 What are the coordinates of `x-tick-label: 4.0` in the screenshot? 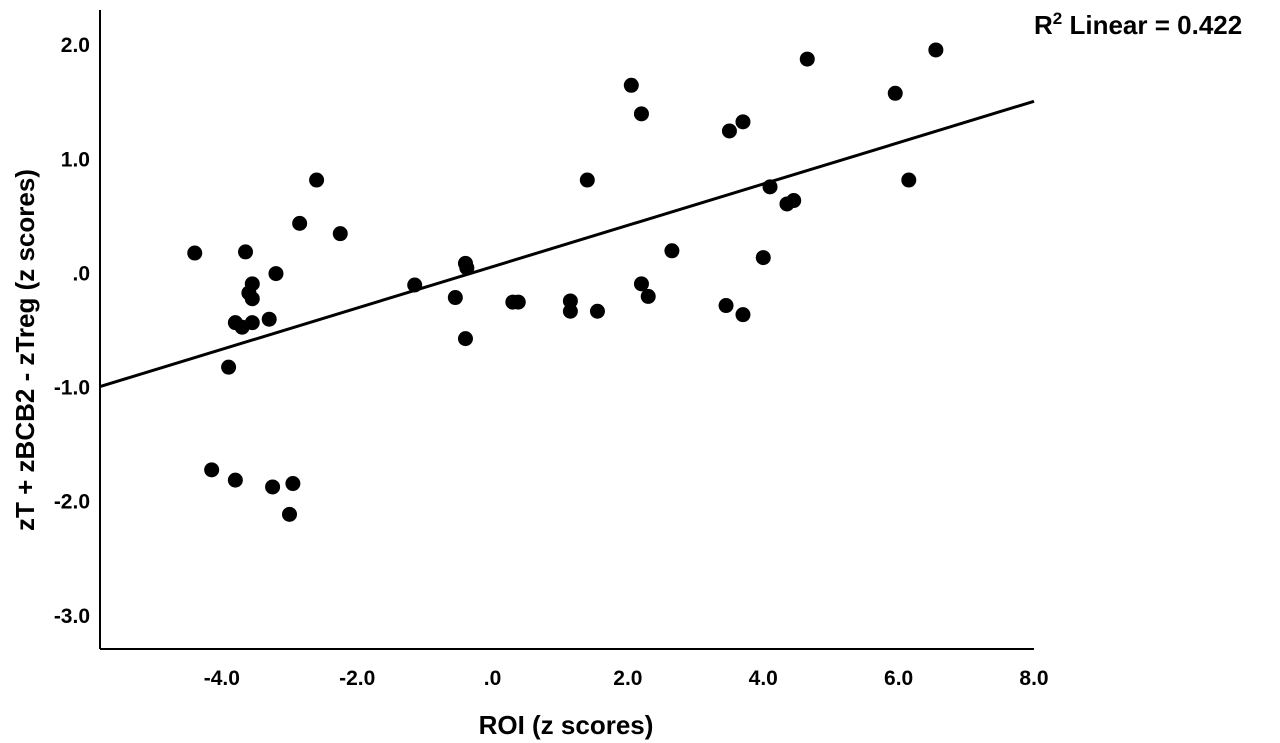 It's located at (763, 678).